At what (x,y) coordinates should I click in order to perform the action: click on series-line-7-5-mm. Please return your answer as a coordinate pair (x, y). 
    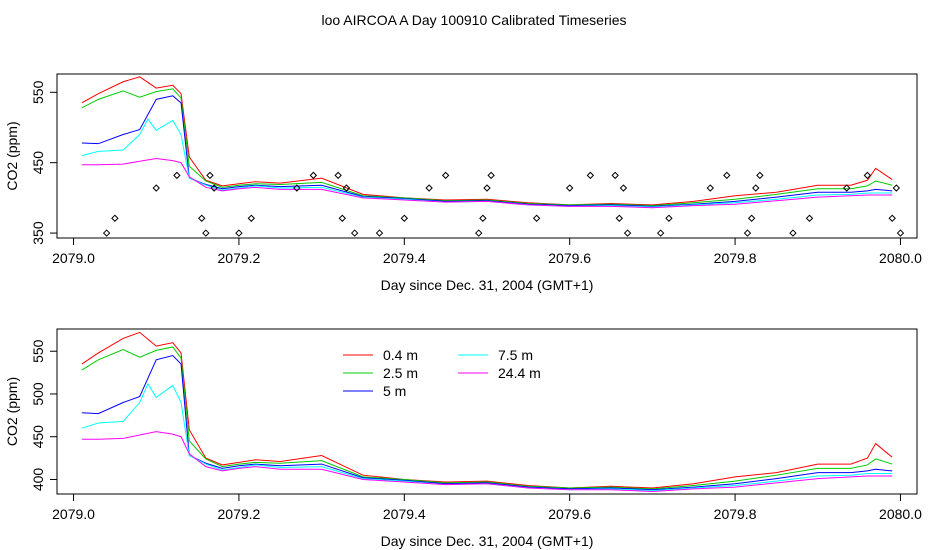
    Looking at the image, I should click on (487, 163).